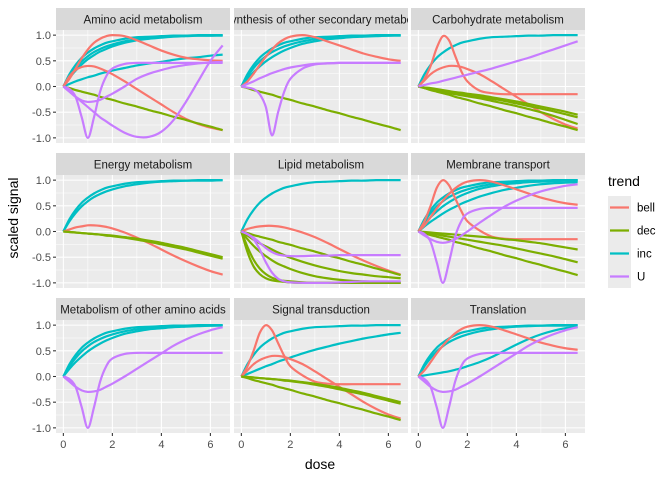 The image size is (672, 480). Describe the element at coordinates (631, 207) in the screenshot. I see `legend-item-bell: bell` at that location.